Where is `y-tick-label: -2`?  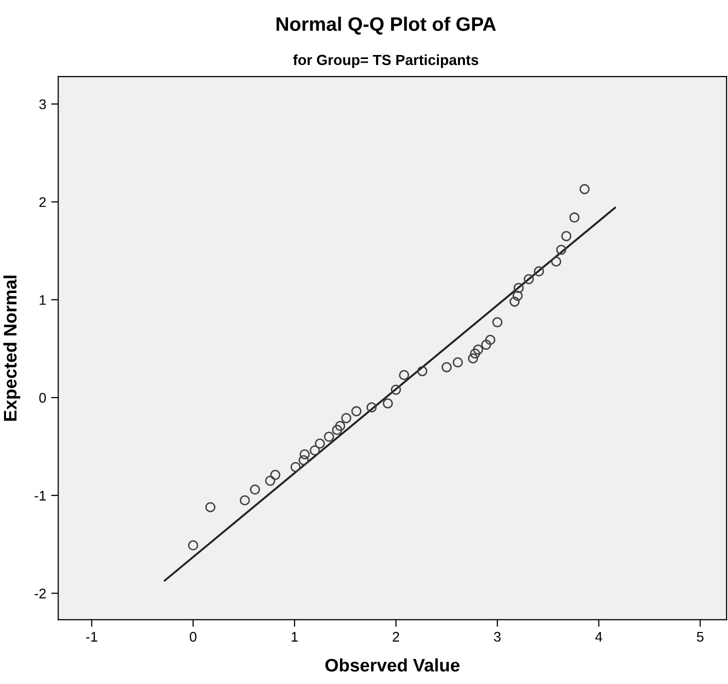 y-tick-label: -2 is located at coordinates (40, 593).